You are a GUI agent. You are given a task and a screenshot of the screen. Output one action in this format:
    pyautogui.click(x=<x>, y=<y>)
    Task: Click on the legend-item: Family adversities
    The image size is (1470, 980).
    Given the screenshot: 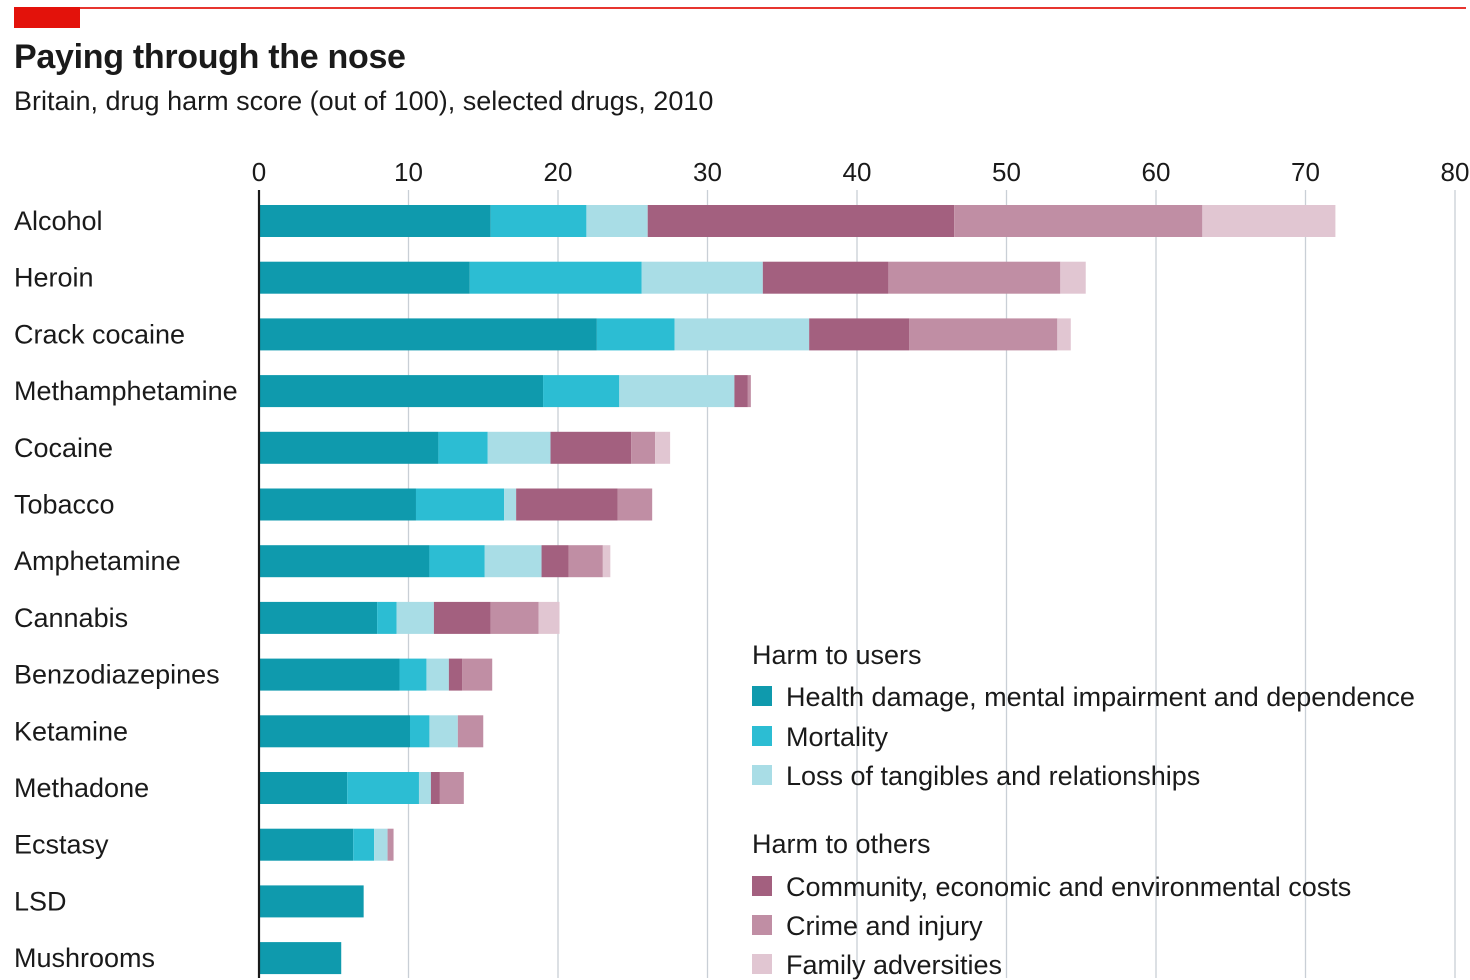 What is the action you would take?
    pyautogui.click(x=894, y=965)
    